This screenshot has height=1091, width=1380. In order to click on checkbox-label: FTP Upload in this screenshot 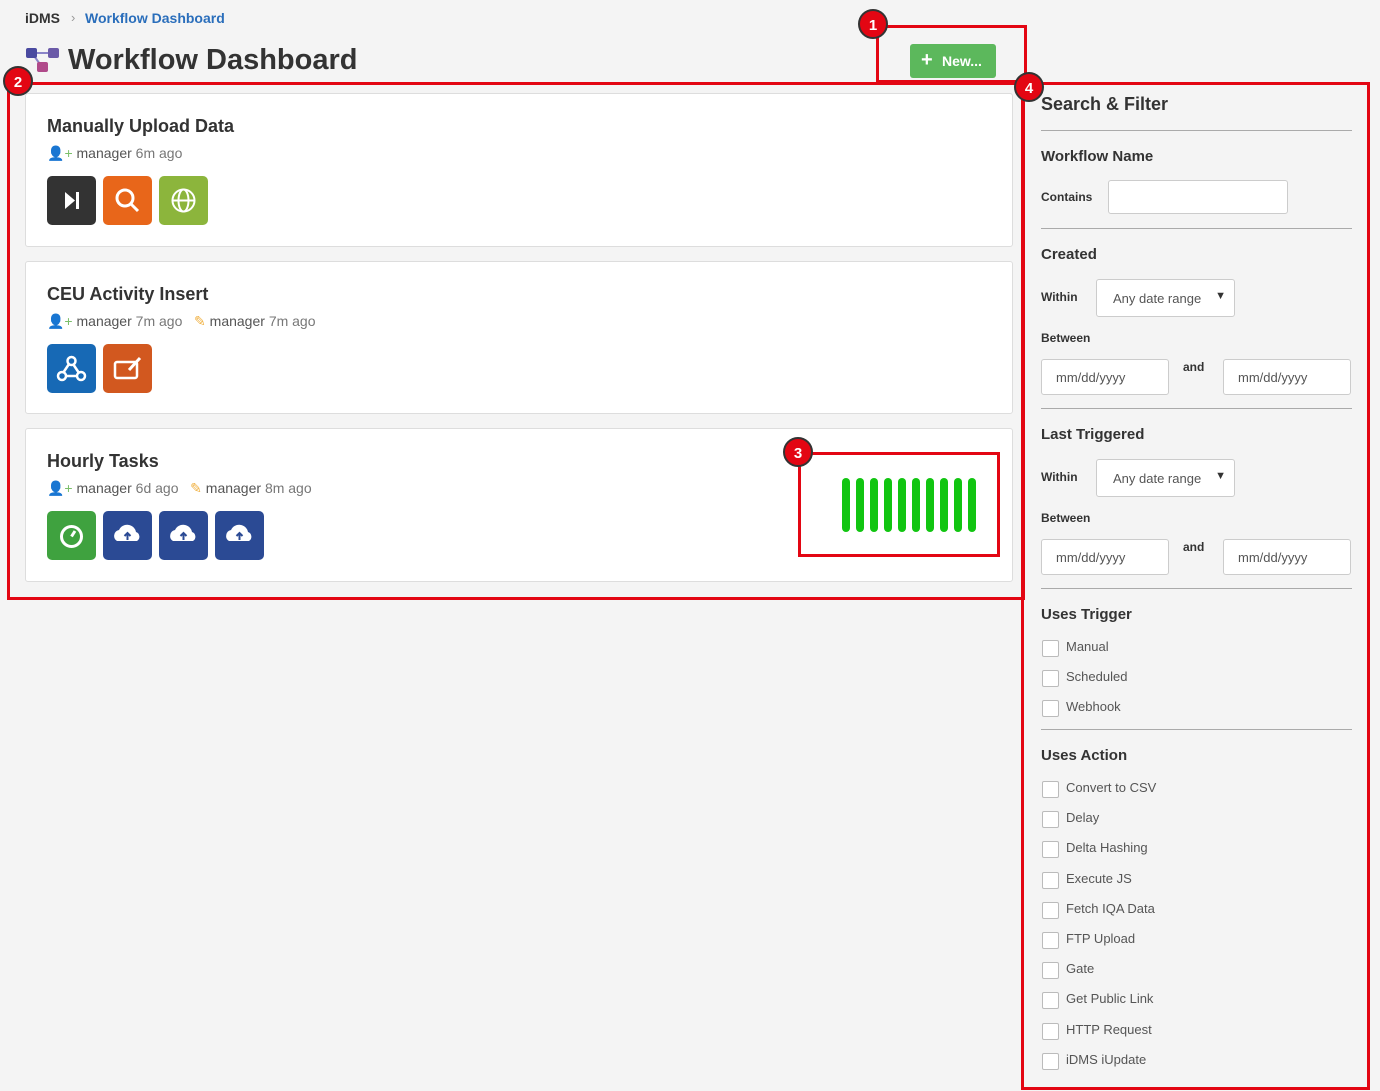, I will do `click(1101, 938)`.